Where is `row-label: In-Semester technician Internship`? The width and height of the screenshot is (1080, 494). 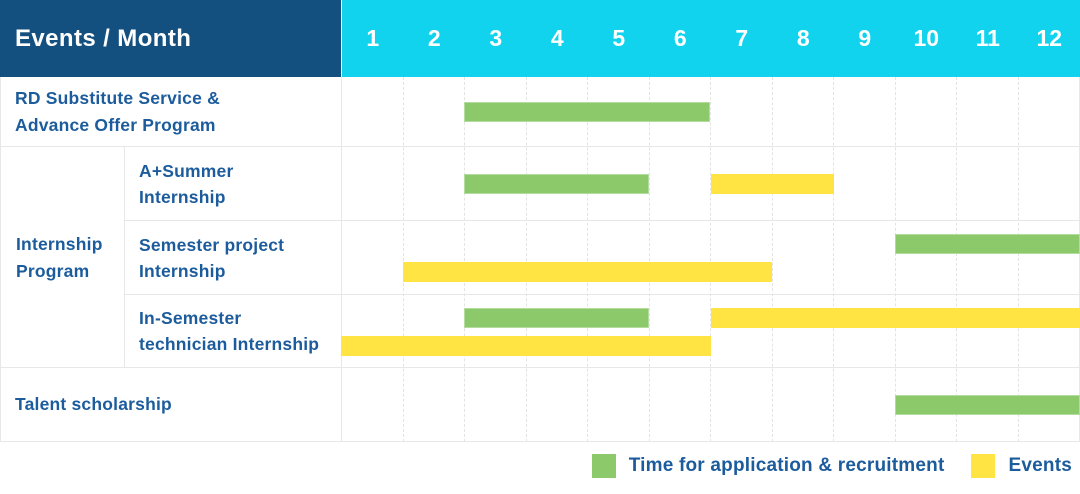
row-label: In-Semester technician Internship is located at coordinates (229, 330).